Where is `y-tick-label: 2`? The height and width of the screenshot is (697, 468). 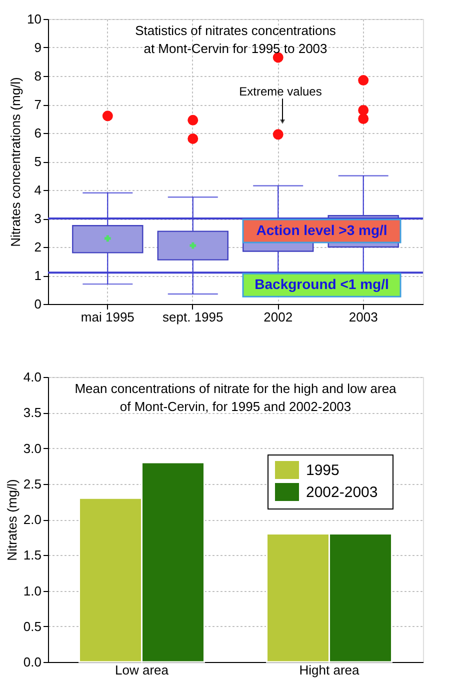
y-tick-label: 2 is located at coordinates (38, 247).